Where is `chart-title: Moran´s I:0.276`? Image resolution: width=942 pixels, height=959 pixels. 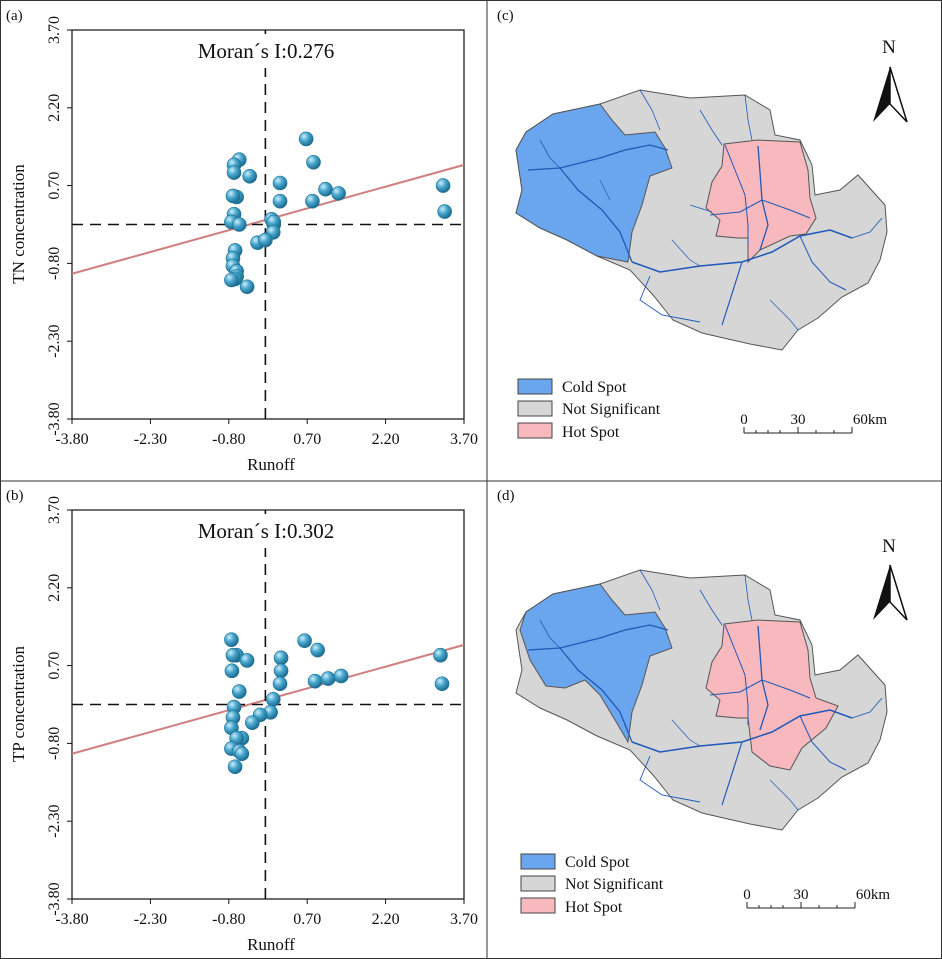 chart-title: Moran´s I:0.276 is located at coordinates (266, 51).